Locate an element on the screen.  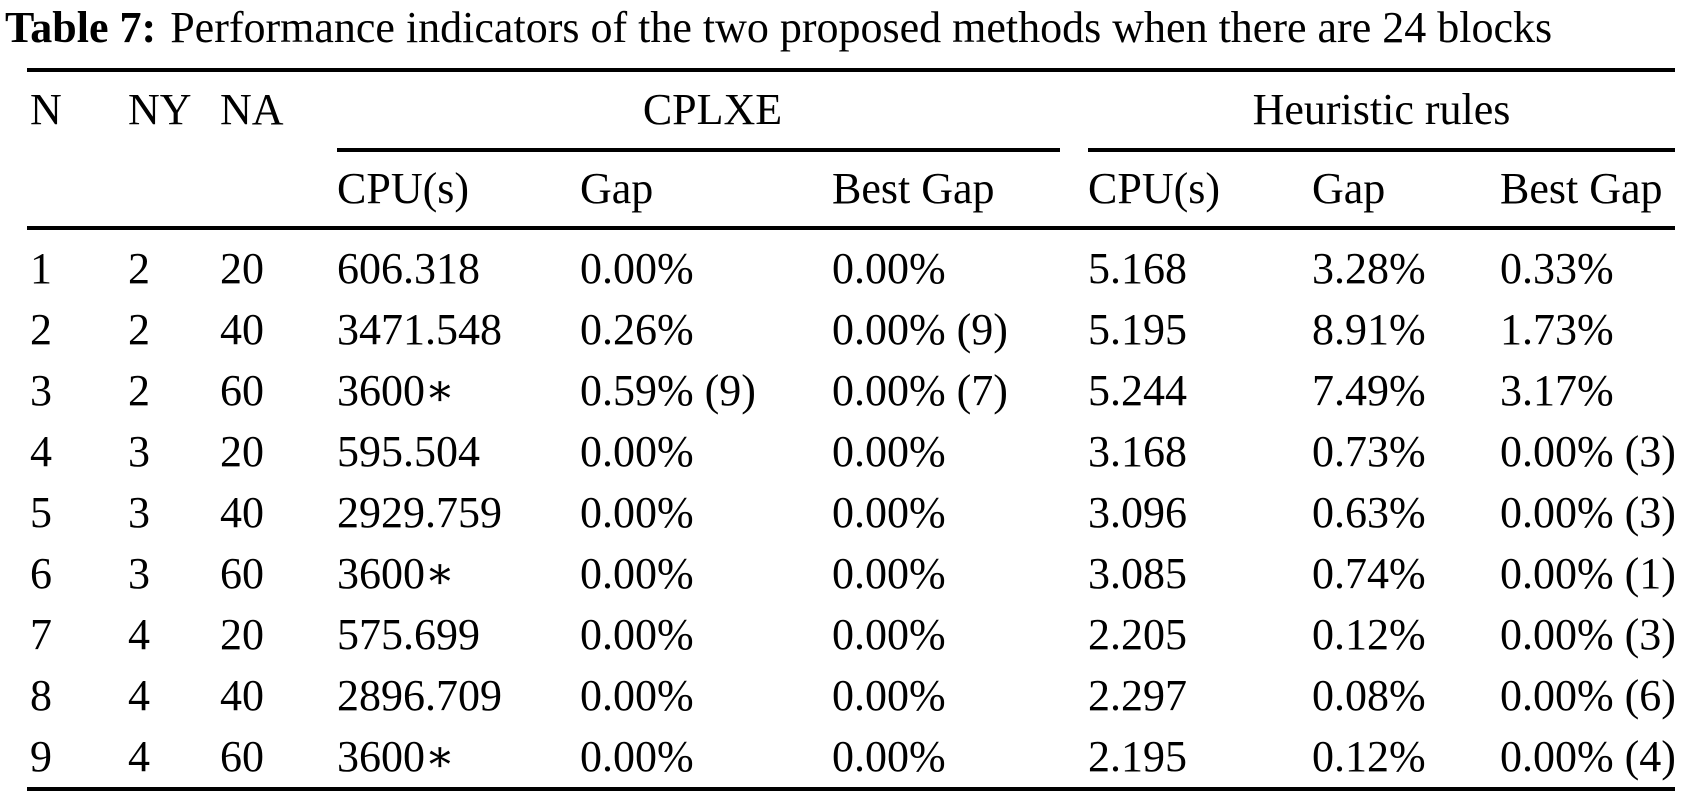
cell-heur-gap: 8.91% is located at coordinates (1369, 329).